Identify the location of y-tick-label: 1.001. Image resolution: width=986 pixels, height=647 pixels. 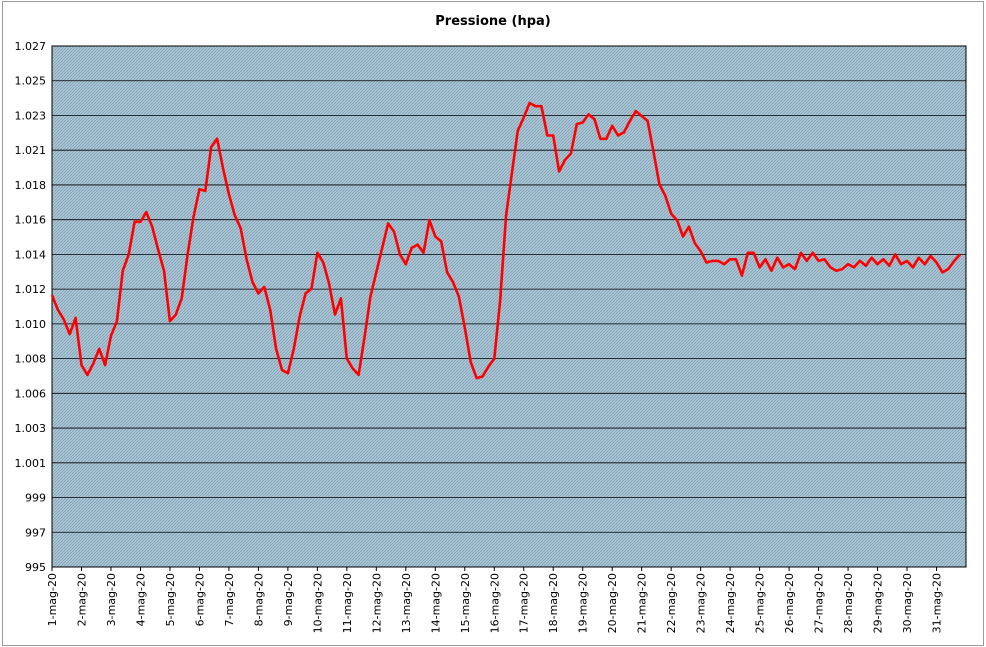
(31, 463).